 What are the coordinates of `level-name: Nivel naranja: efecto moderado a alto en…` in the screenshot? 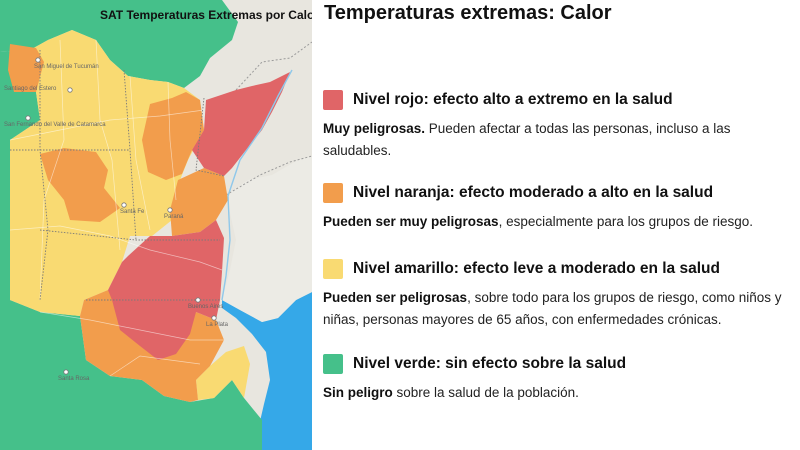 It's located at (533, 192).